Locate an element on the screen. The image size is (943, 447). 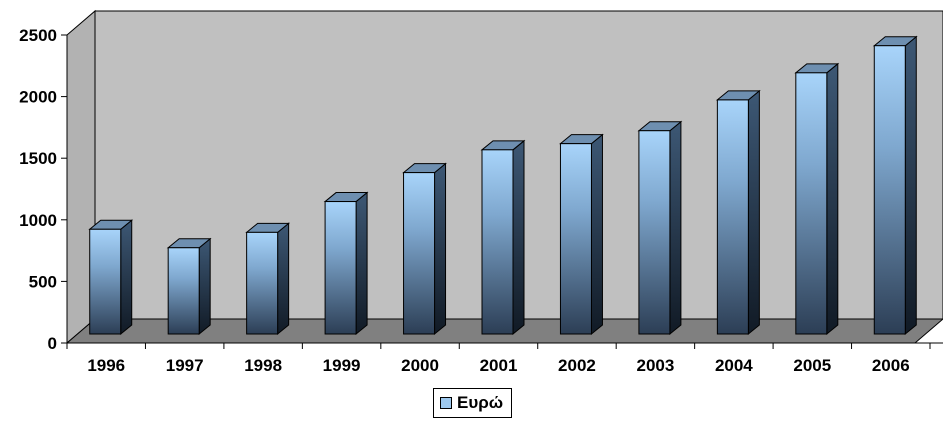
x-tick-label: 2004 is located at coordinates (734, 365).